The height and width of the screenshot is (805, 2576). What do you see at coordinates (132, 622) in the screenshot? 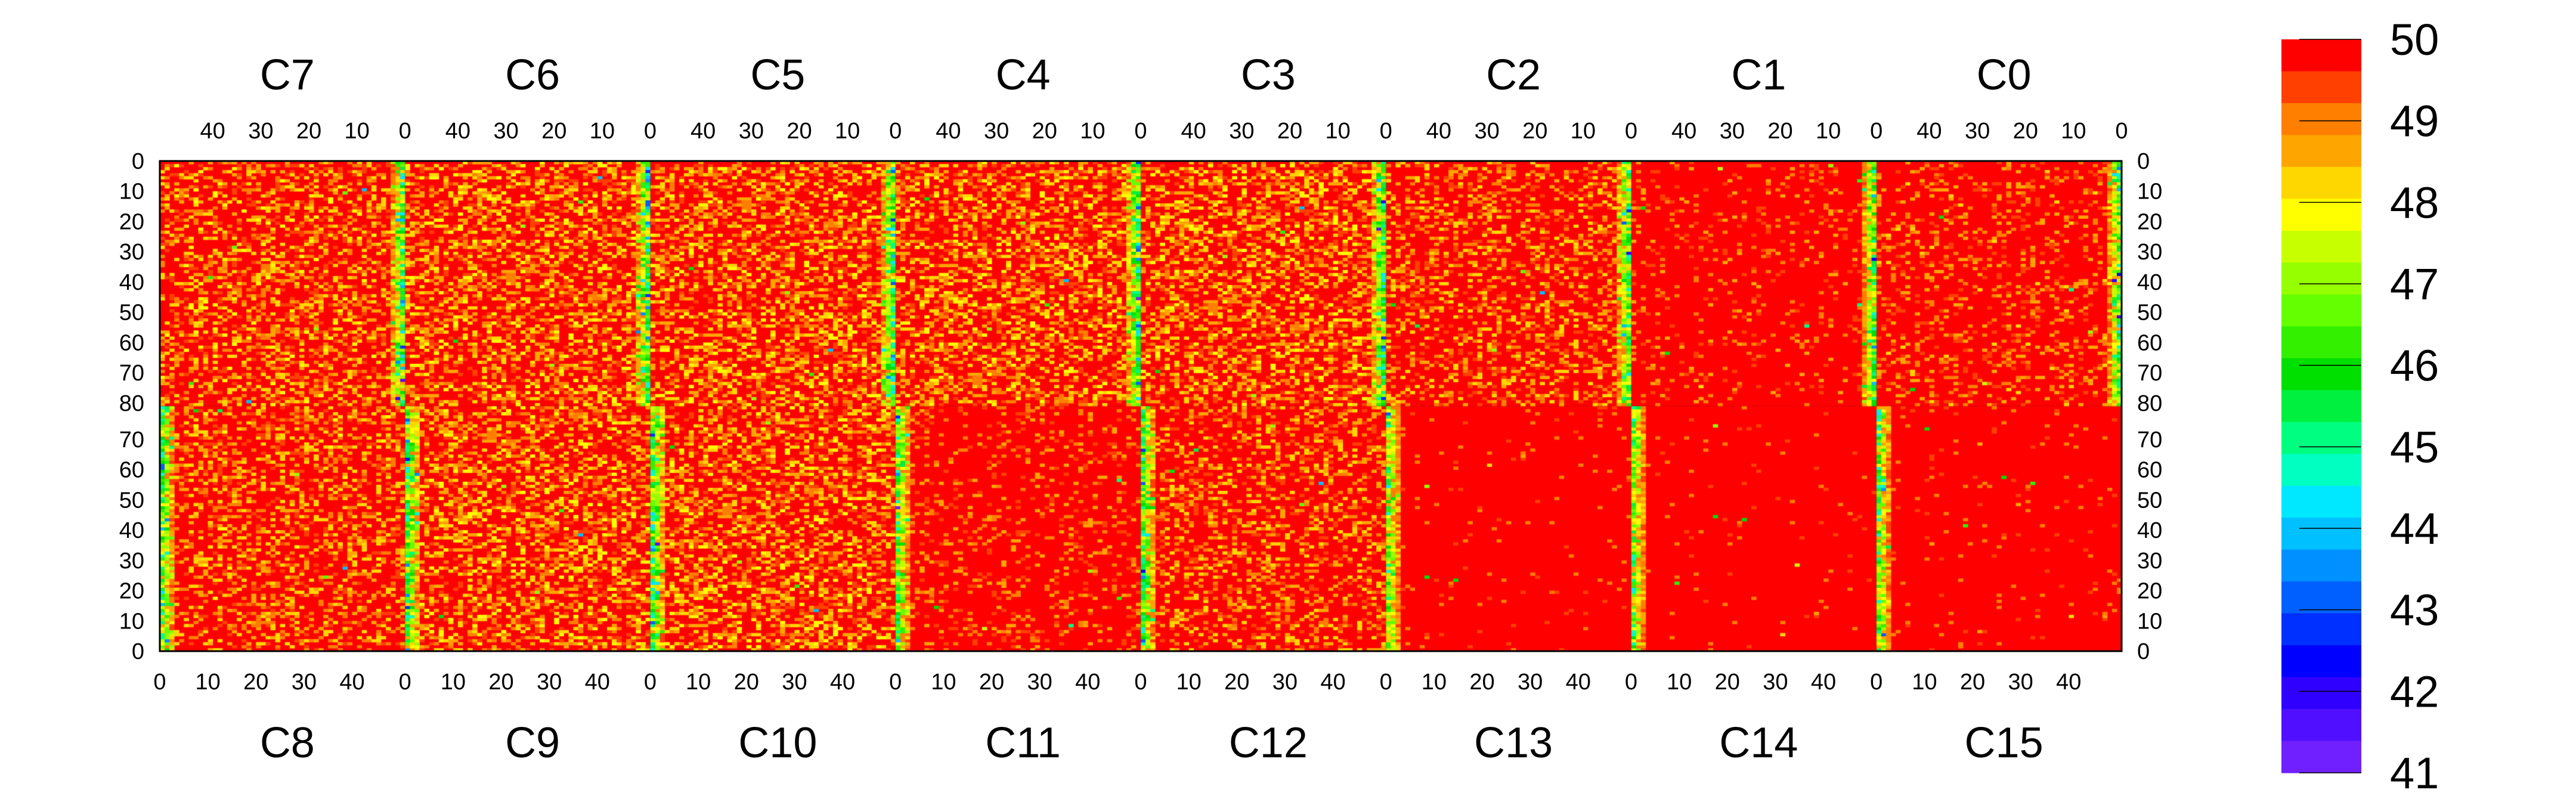
I see `y-tick-label-left: 10` at bounding box center [132, 622].